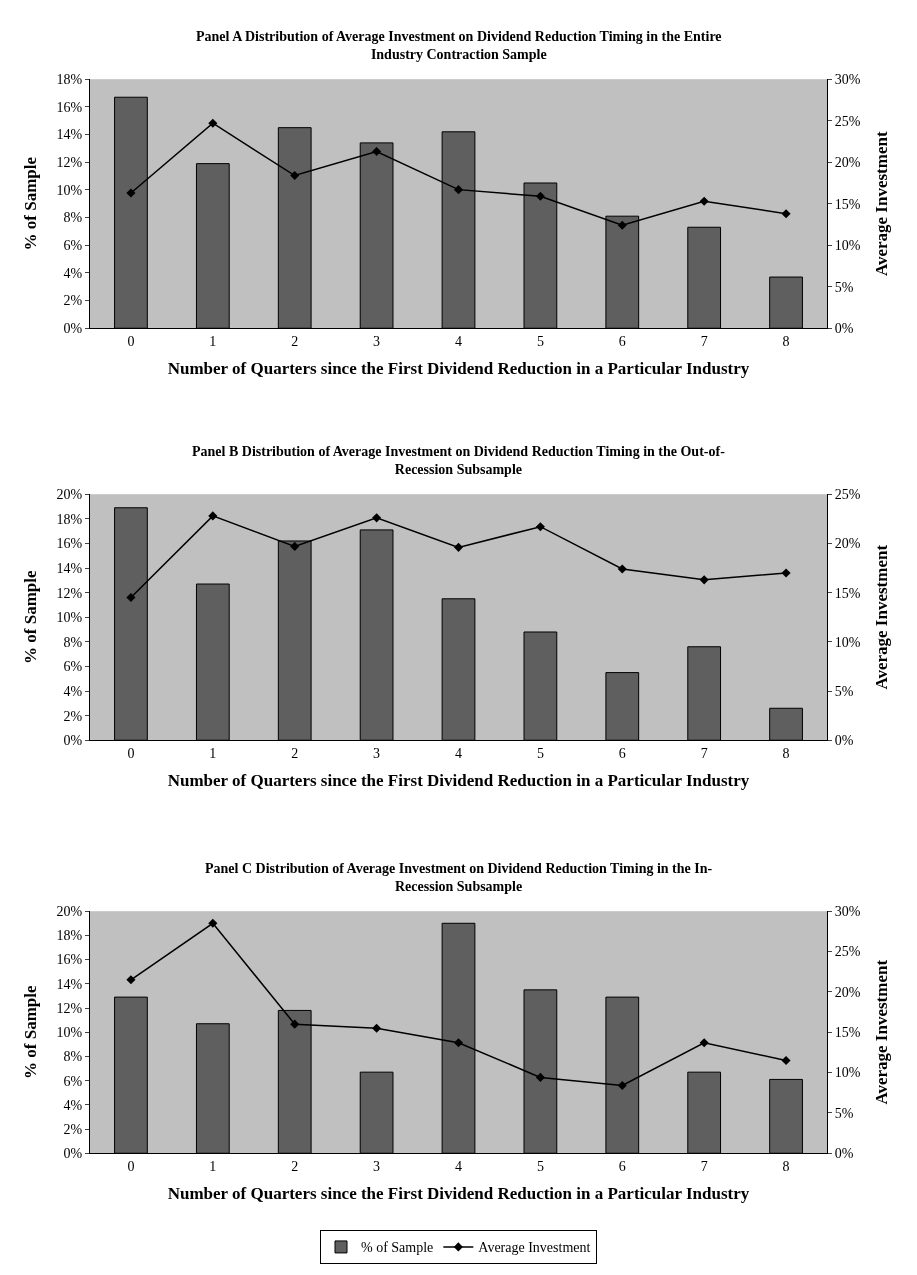  What do you see at coordinates (847, 912) in the screenshot?
I see `y2-tick-label: 30%` at bounding box center [847, 912].